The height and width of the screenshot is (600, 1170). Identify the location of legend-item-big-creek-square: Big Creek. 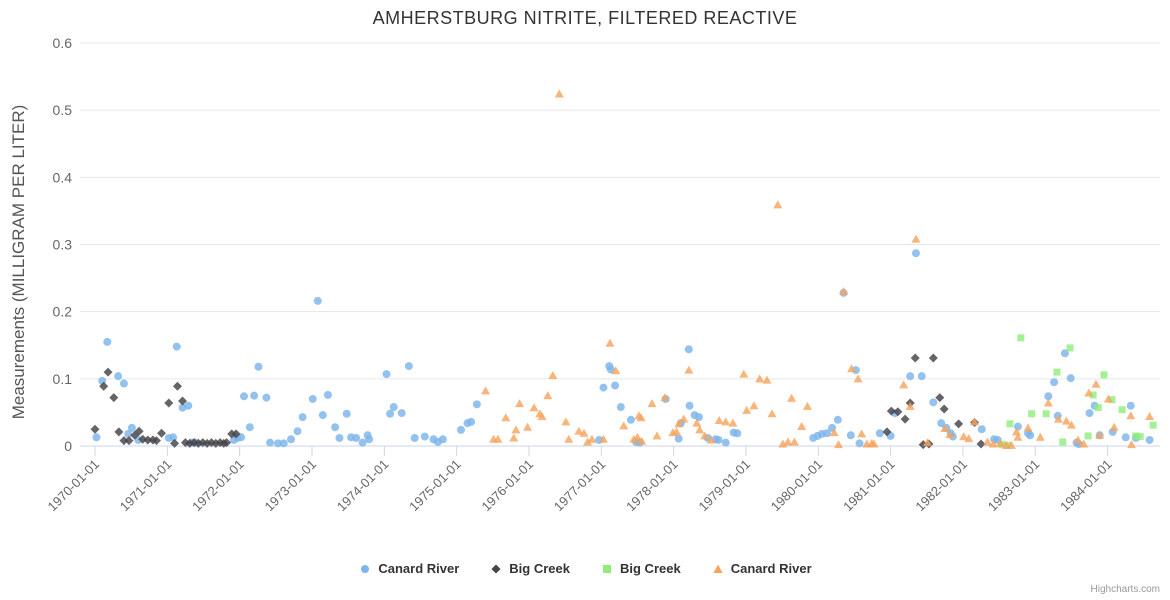
(640, 568).